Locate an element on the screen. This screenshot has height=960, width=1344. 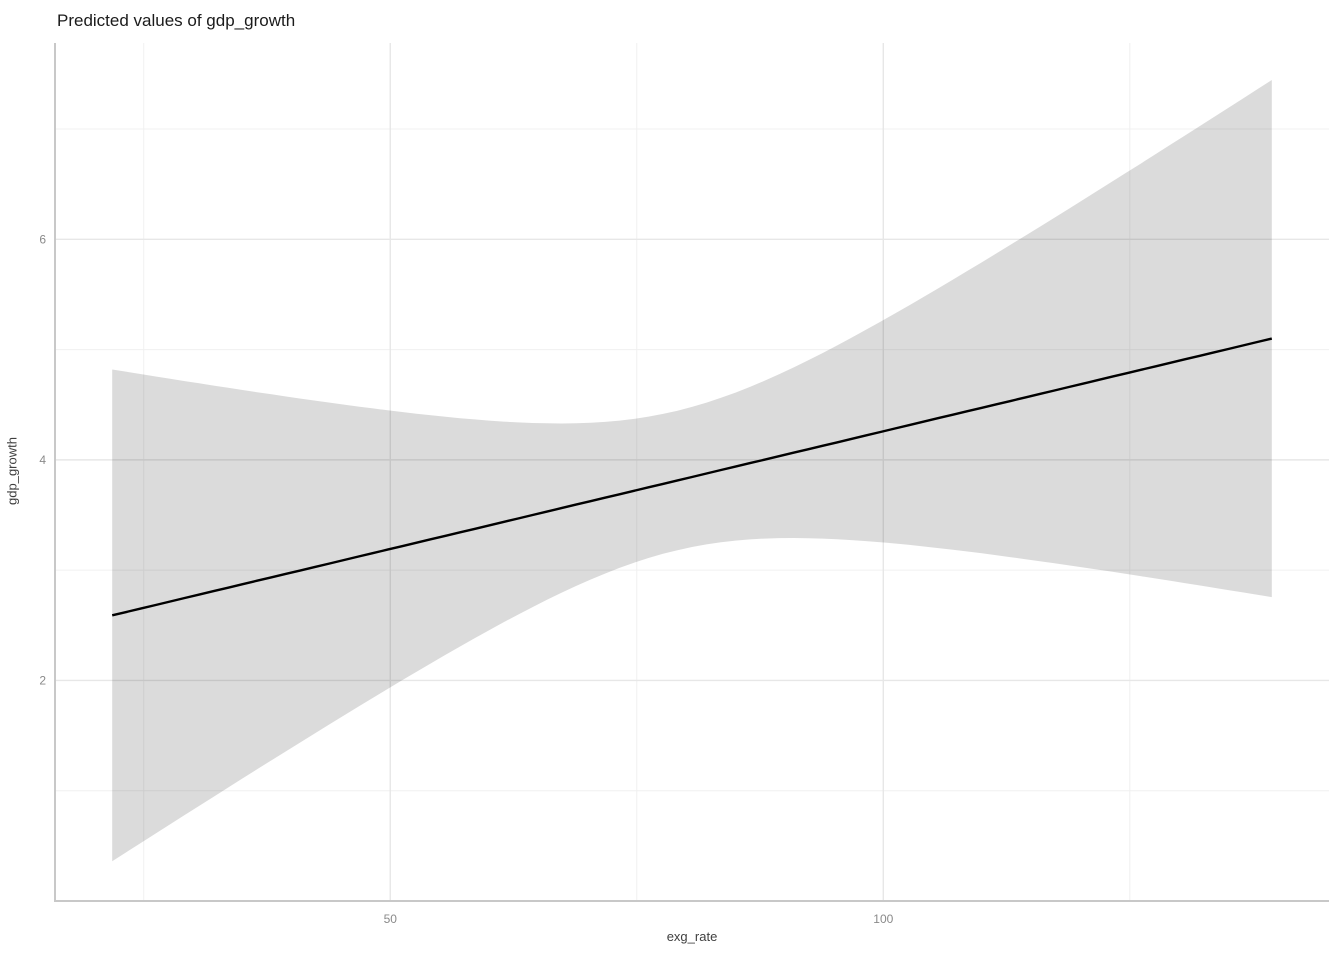
x-axis-title: exg_rate is located at coordinates (692, 936).